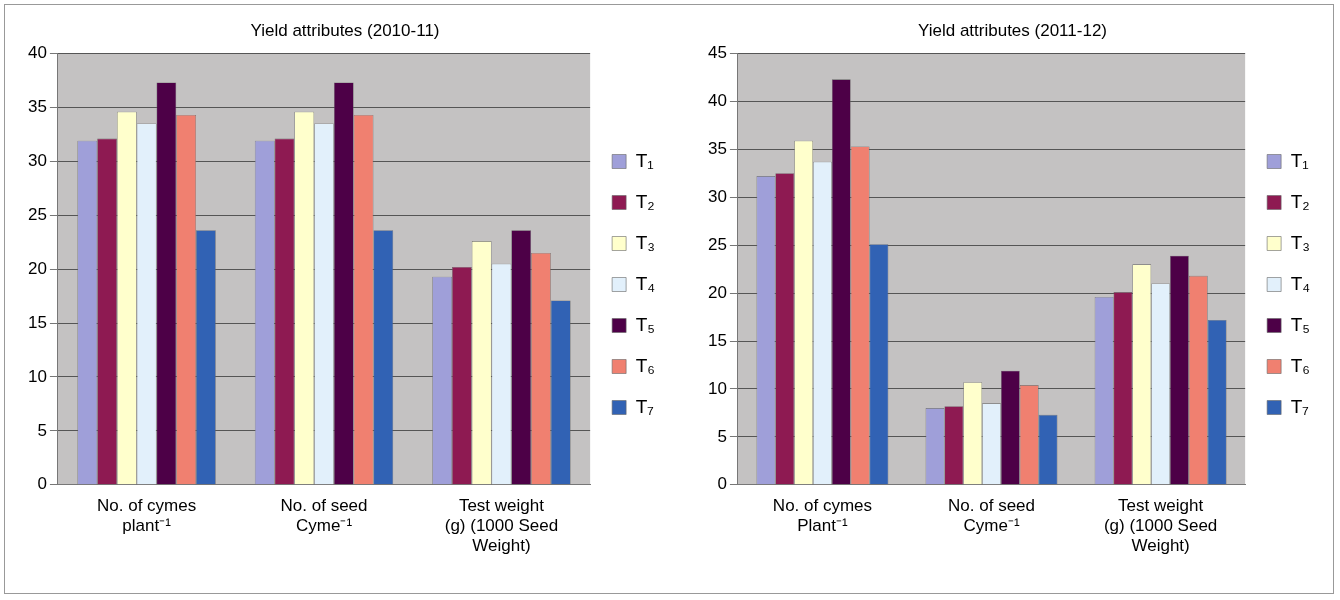 This screenshot has width=1340, height=600. What do you see at coordinates (147, 515) in the screenshot?
I see `x-tick-label: No. of cymes plant⁻¹` at bounding box center [147, 515].